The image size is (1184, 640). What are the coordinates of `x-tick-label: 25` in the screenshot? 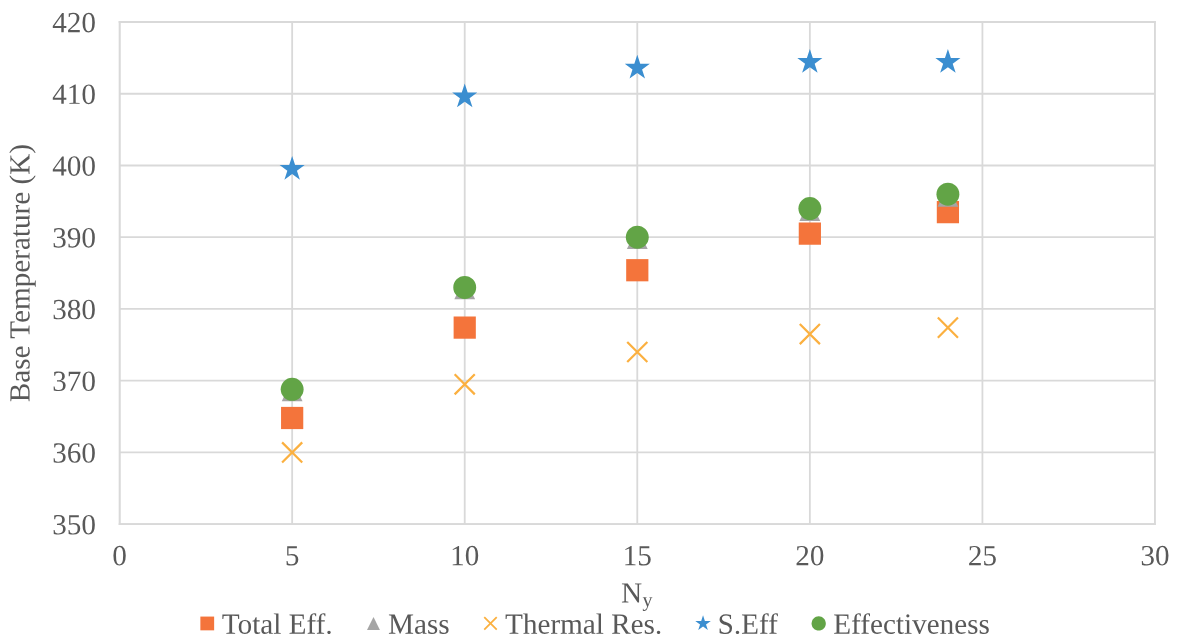 It's located at (982, 555).